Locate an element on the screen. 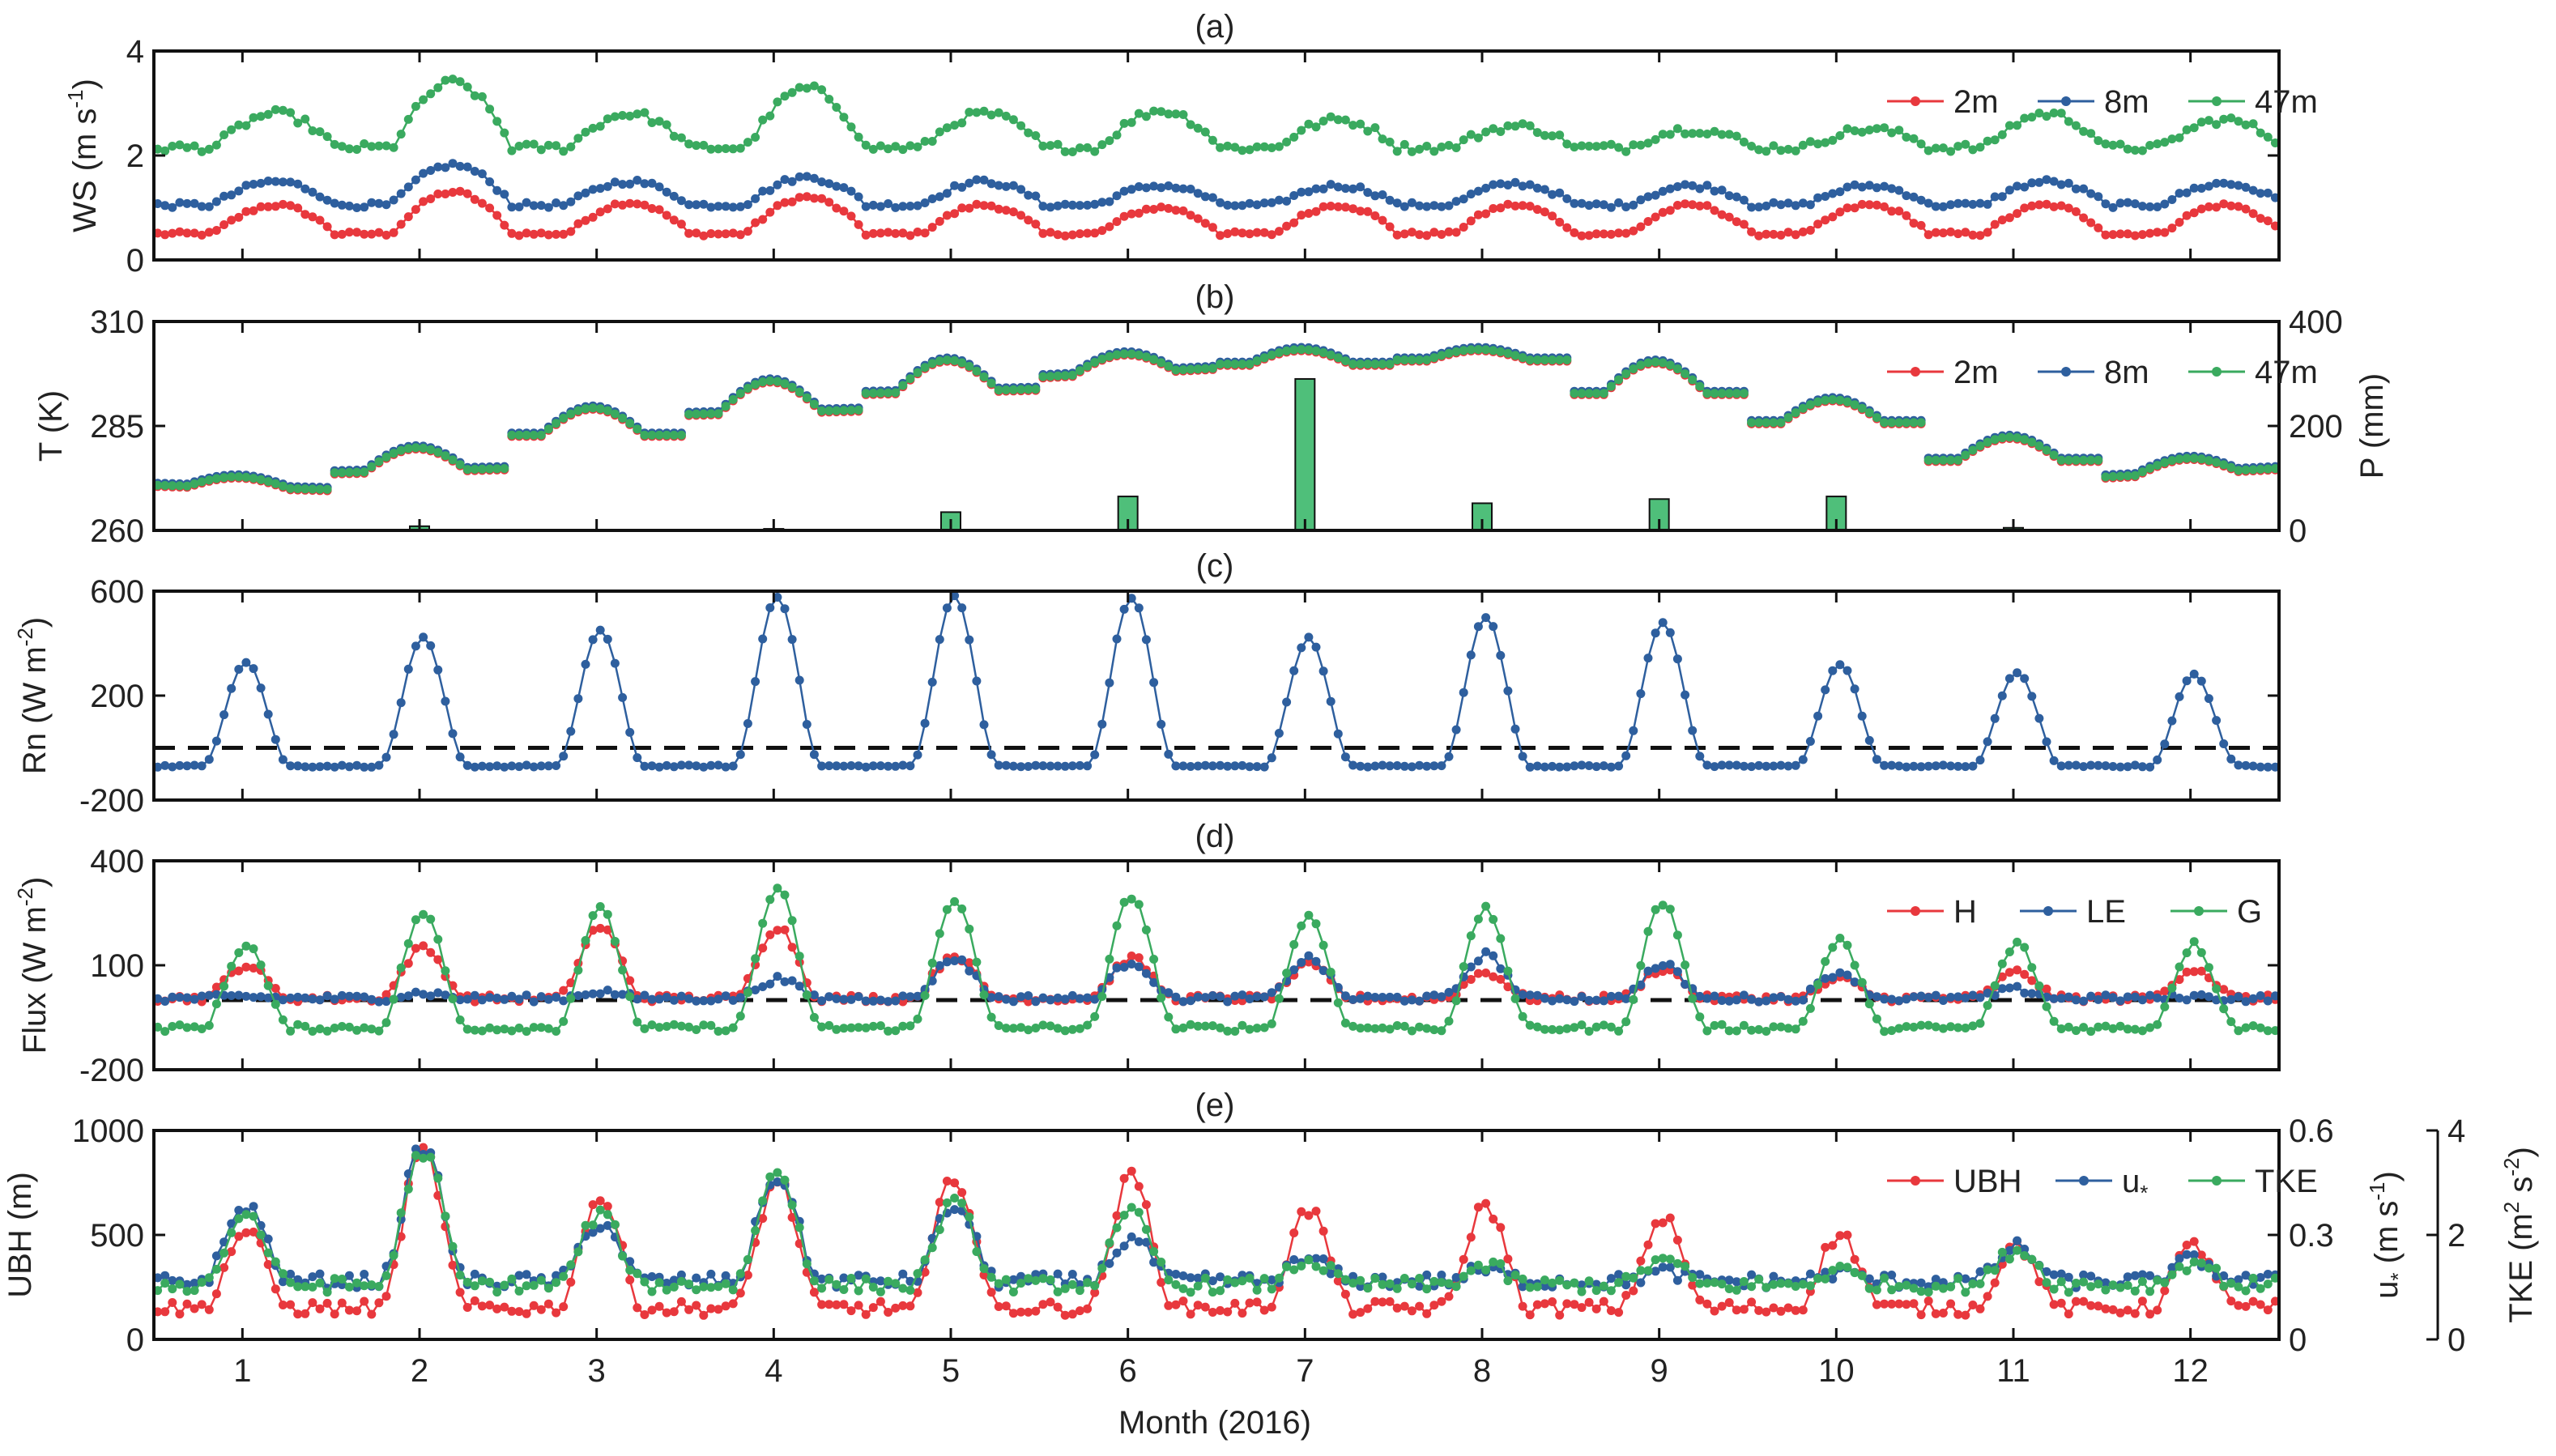  x-tick-label: 7 is located at coordinates (1305, 1371).